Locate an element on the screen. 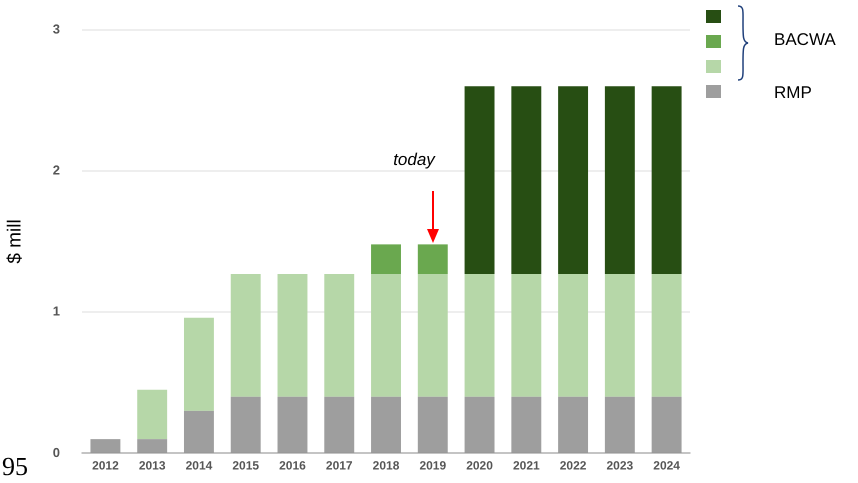  x-tick-label: 2019 is located at coordinates (432, 465).